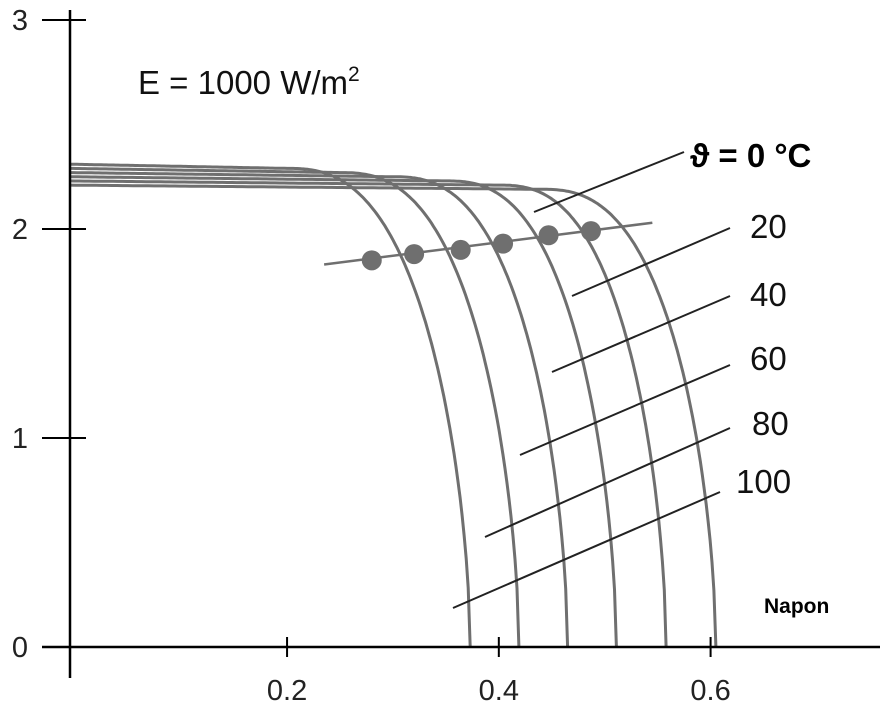  I want to click on legend-label-20: 20, so click(768, 226).